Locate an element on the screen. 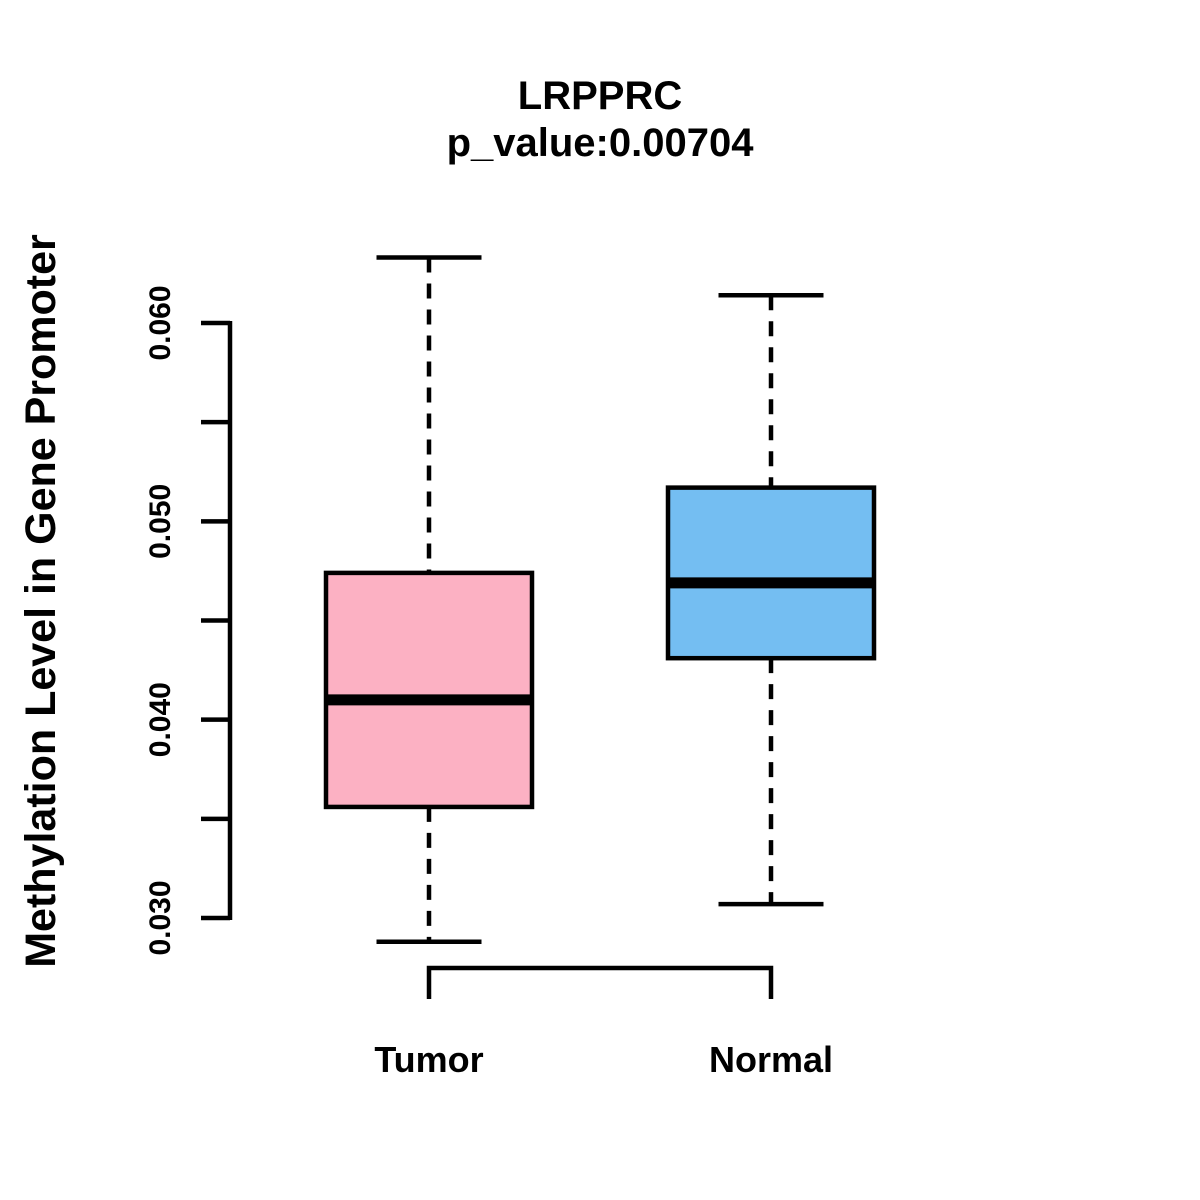  x-axis-bracket-path is located at coordinates (600, 982).